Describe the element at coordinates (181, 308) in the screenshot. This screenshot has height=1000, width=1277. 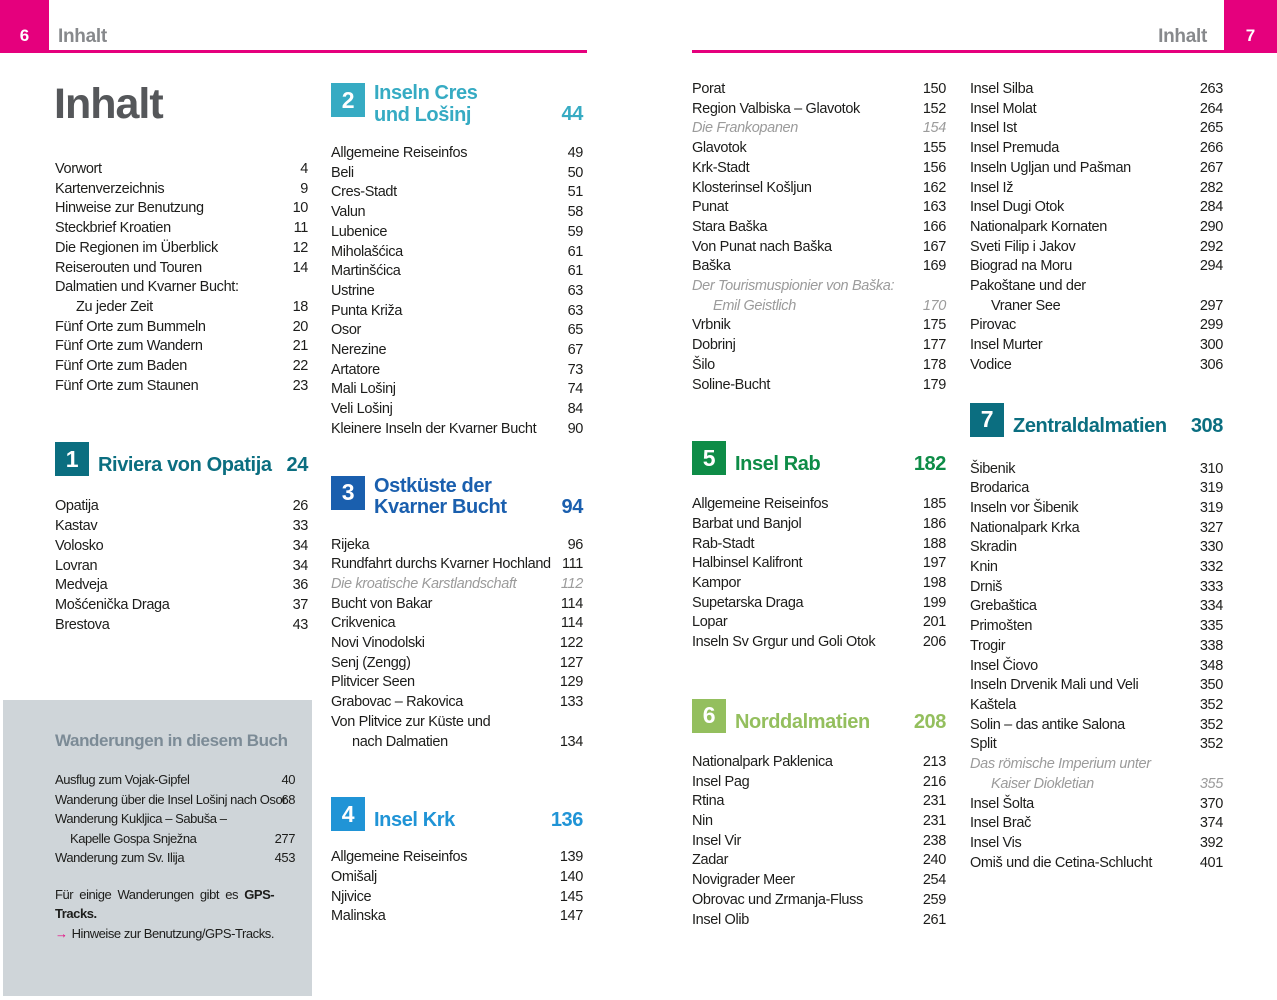
I see `toc-row: Zu jeder Zeit 18` at that location.